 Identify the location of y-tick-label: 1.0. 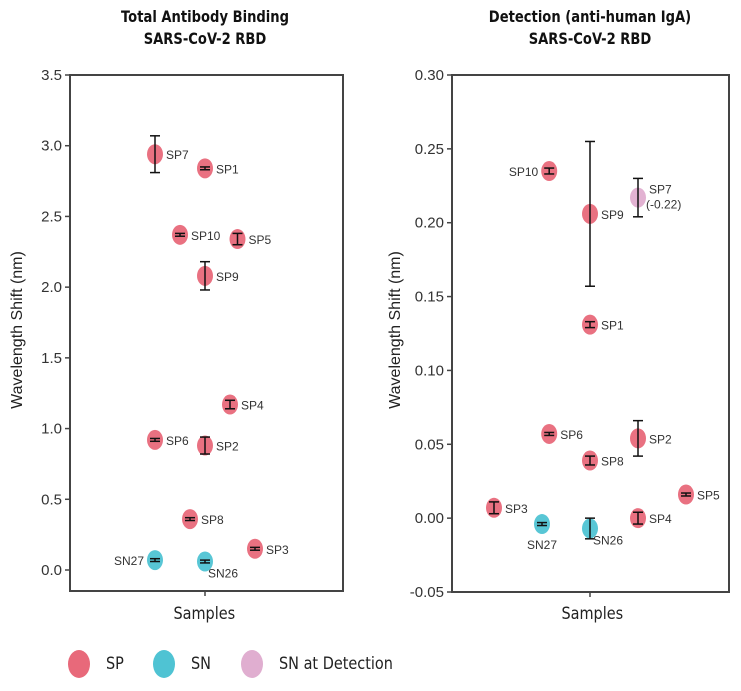
(51, 429).